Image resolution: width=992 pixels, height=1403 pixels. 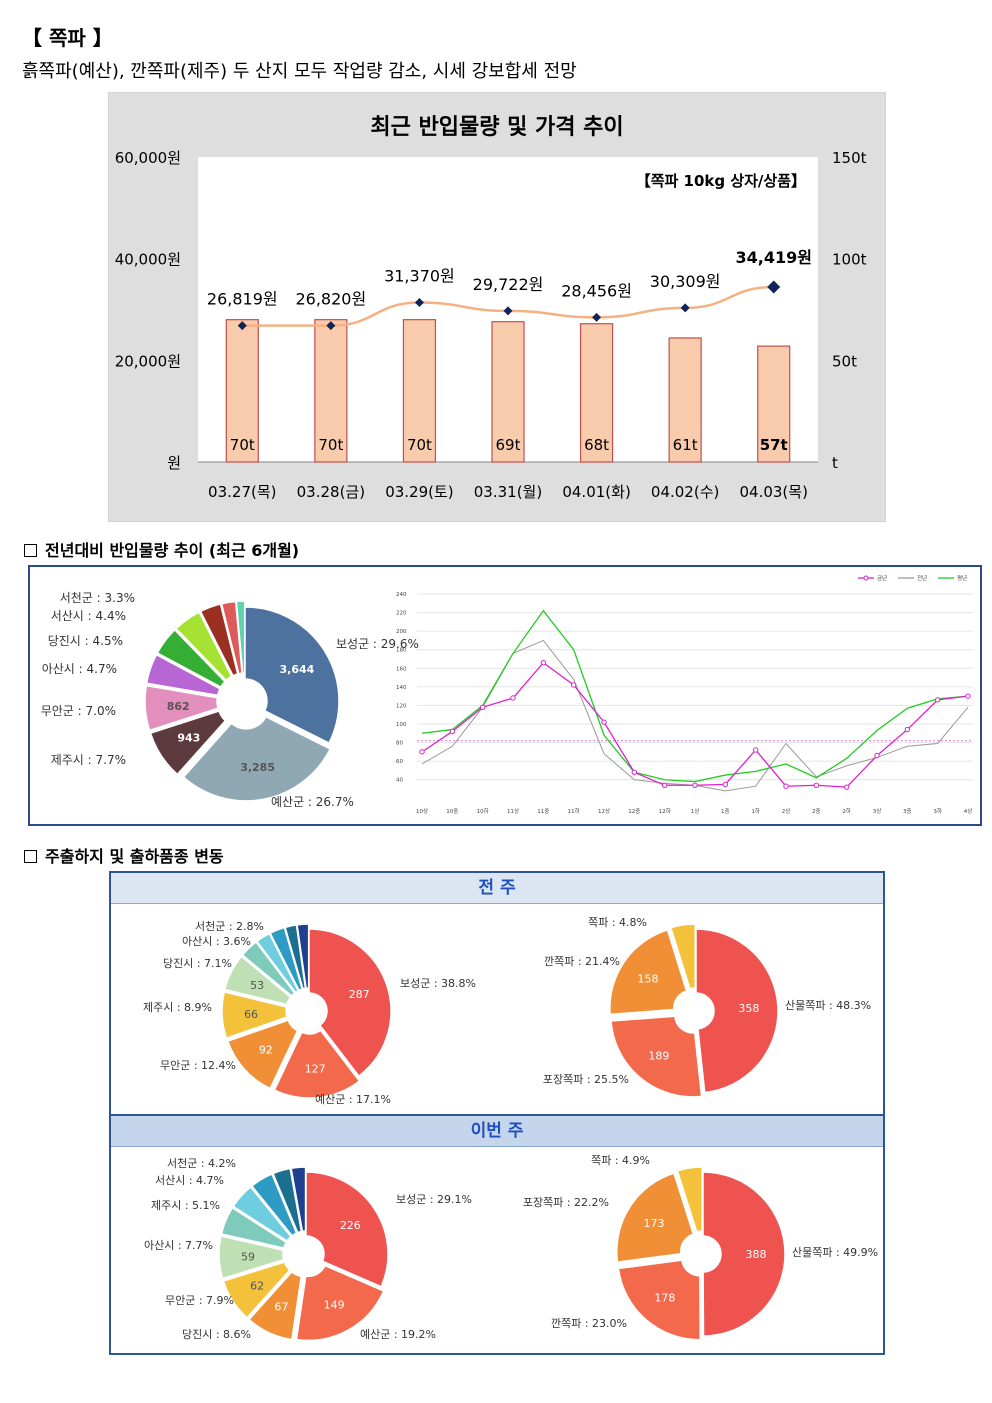 What do you see at coordinates (773, 257) in the screenshot?
I see `price-label: 34,419원` at bounding box center [773, 257].